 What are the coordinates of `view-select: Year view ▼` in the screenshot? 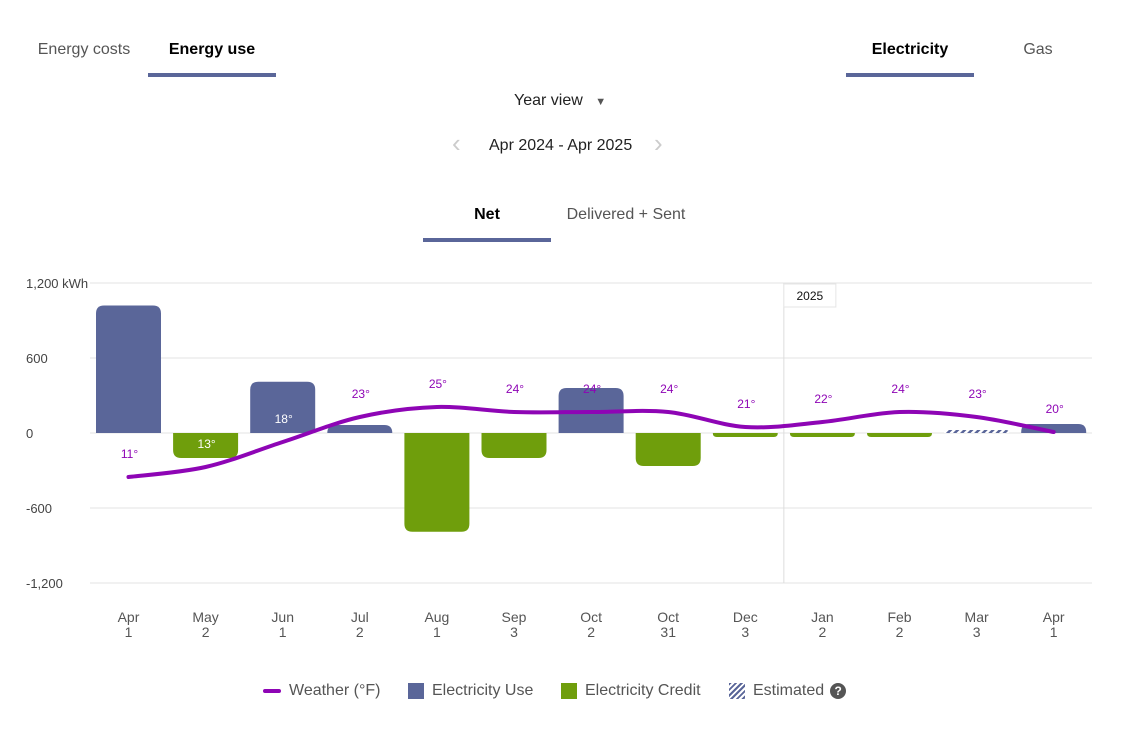 It's located at (560, 101).